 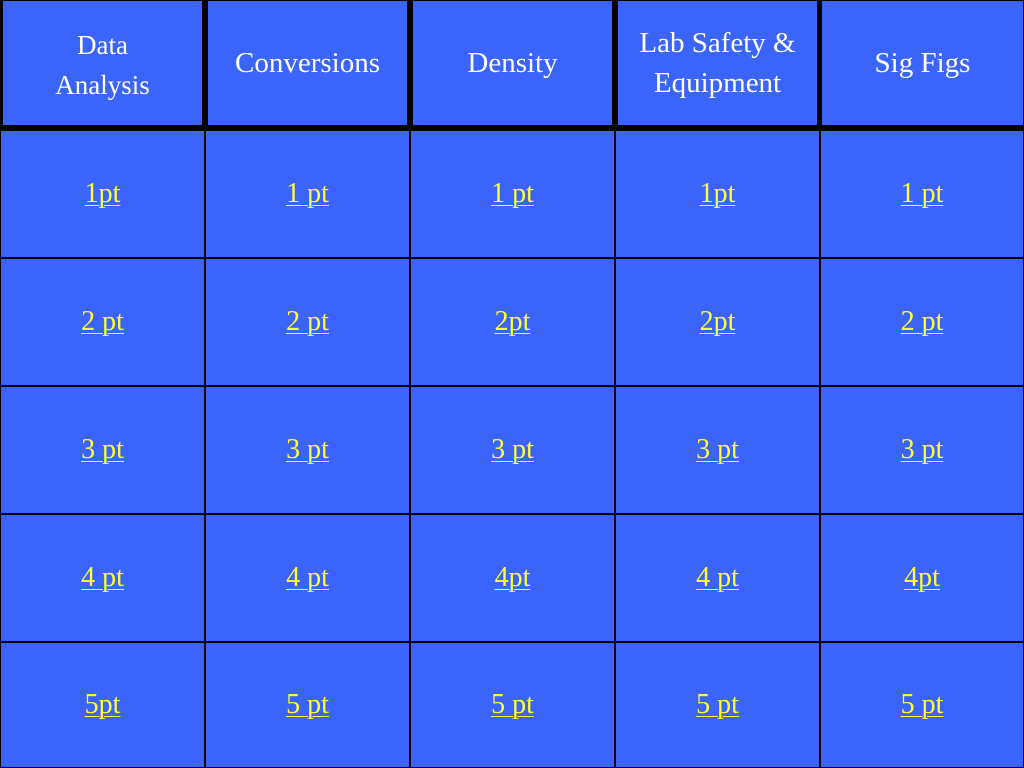 I want to click on category-sig-figs: Sig Figs, so click(x=922, y=63).